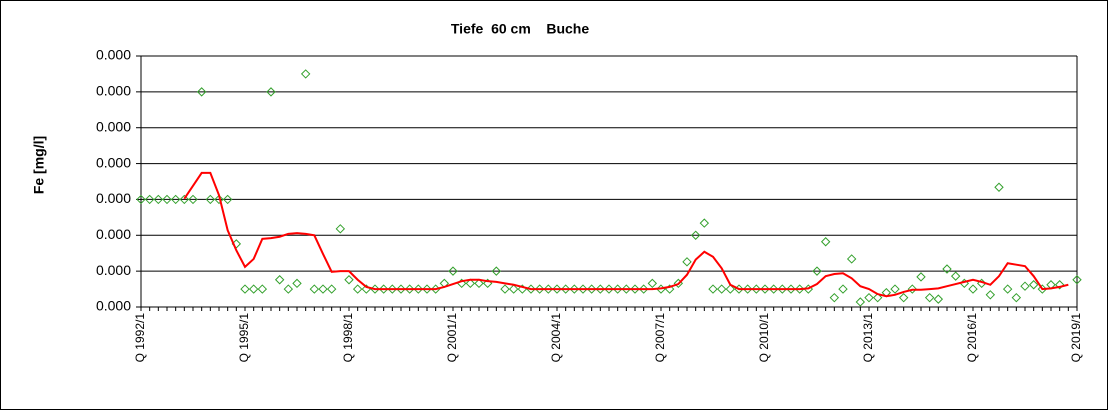 This screenshot has height=410, width=1108. I want to click on x-tick-label: Q 2010/1, so click(764, 338).